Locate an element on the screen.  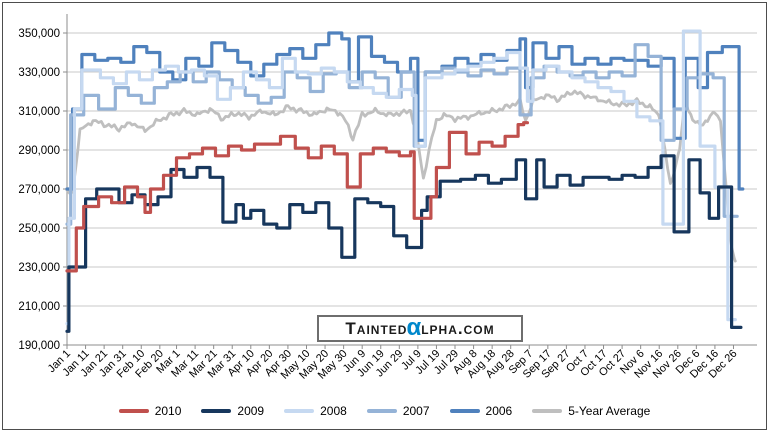
y-axis-label: 190,000 is located at coordinates (39, 346).